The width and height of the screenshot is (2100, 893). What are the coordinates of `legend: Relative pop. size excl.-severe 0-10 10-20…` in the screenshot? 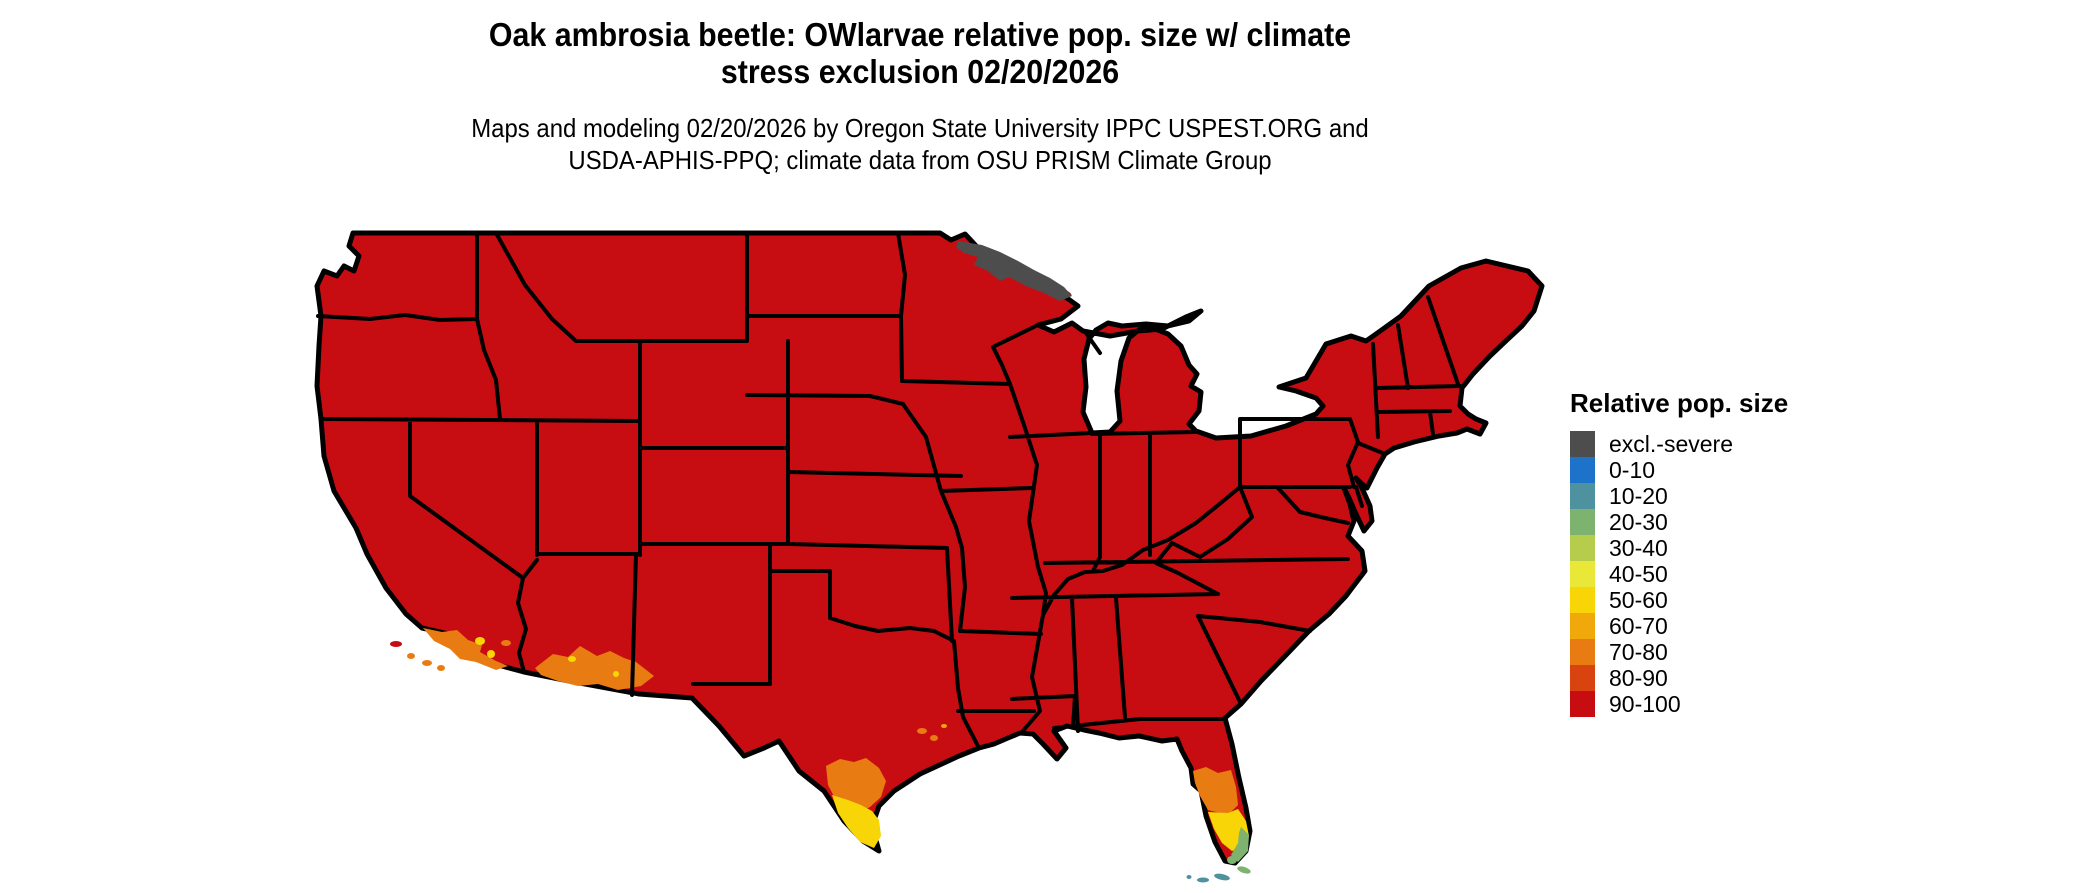 It's located at (1735, 552).